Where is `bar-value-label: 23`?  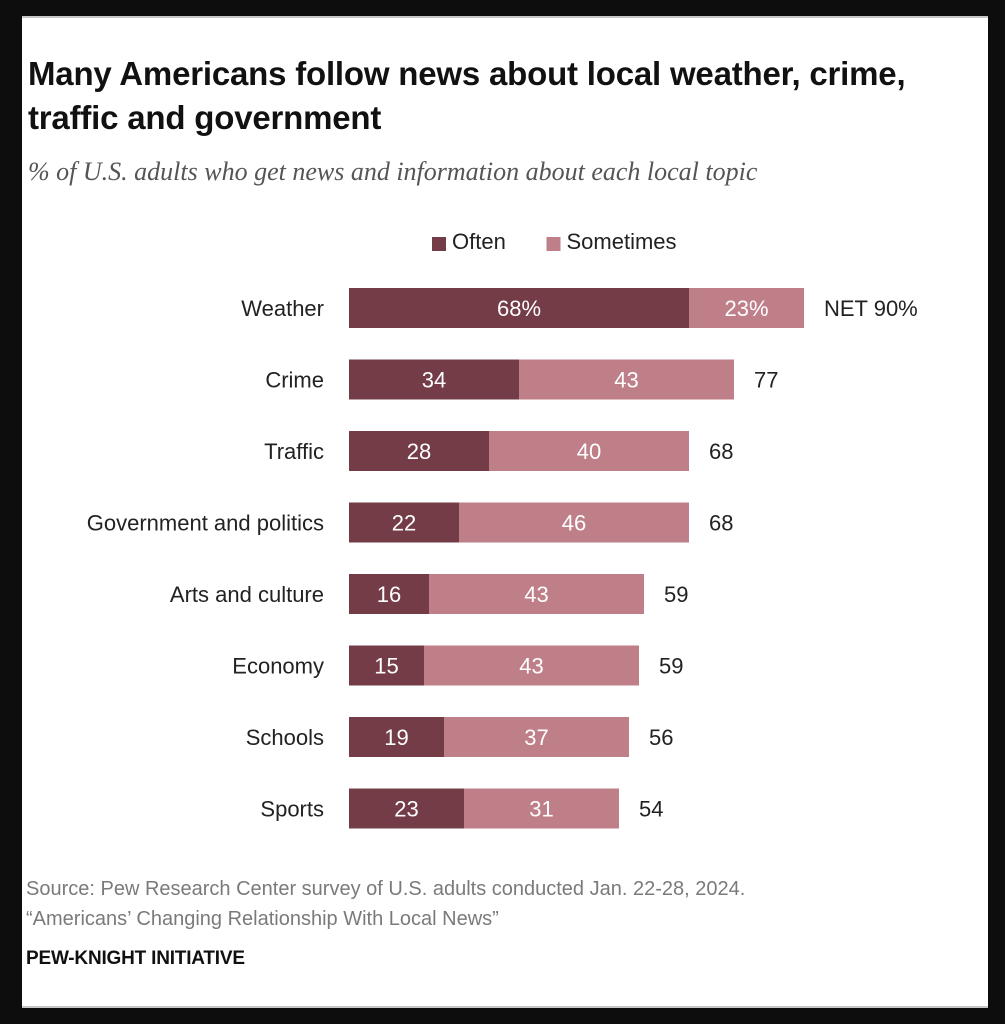
bar-value-label: 23 is located at coordinates (406, 809).